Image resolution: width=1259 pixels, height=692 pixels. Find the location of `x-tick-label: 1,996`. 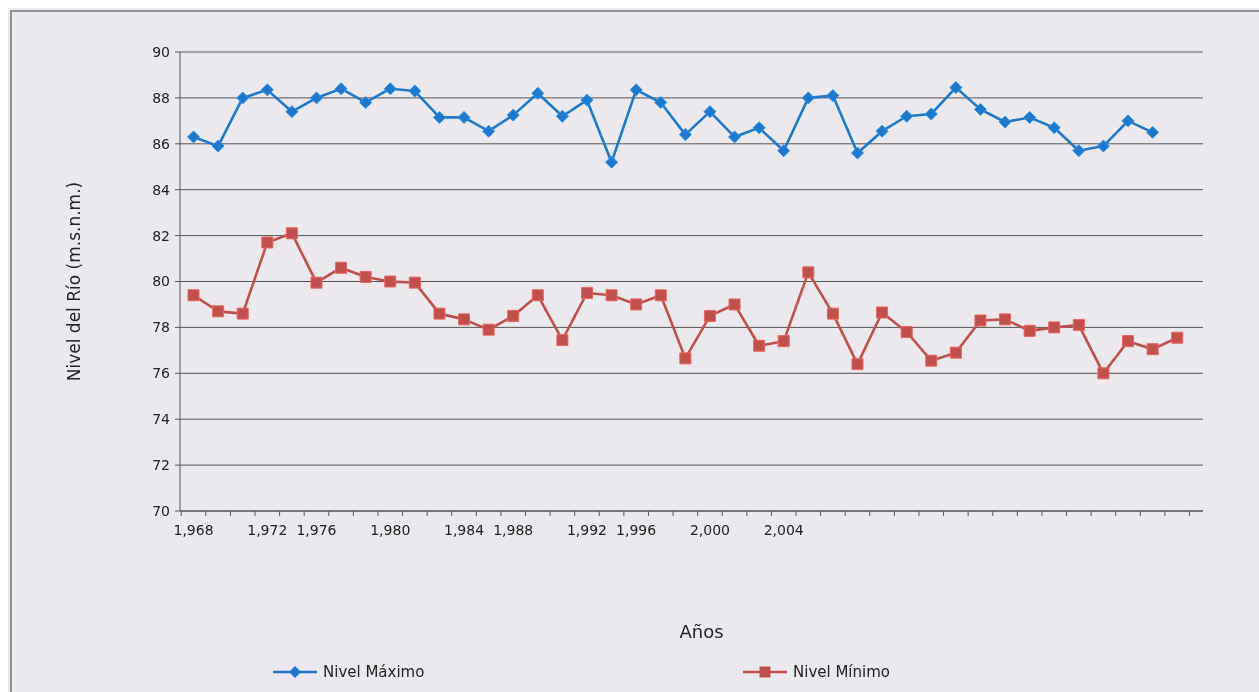

x-tick-label: 1,996 is located at coordinates (636, 530).